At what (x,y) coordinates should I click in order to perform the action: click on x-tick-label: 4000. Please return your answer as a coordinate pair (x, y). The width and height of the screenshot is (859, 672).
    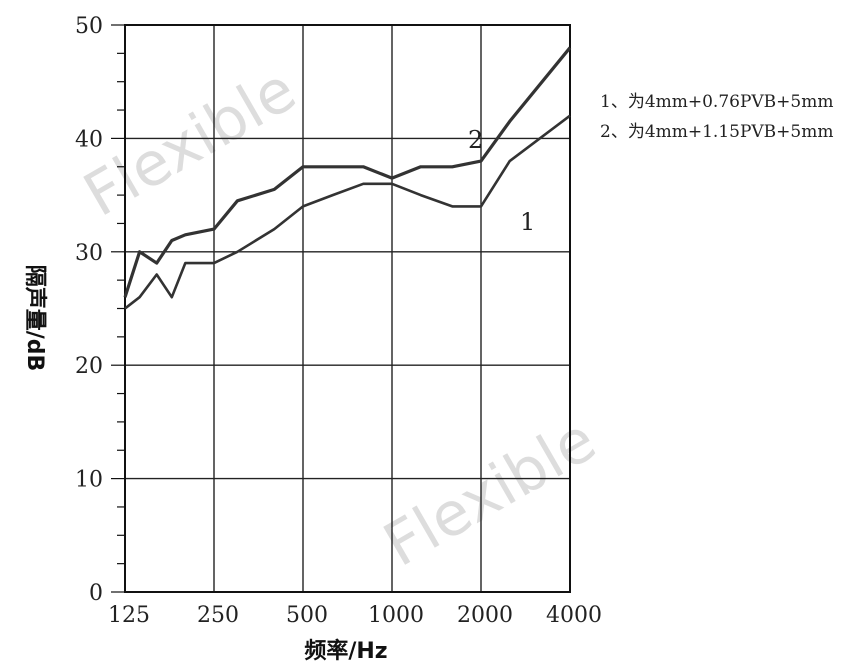
    Looking at the image, I should click on (574, 615).